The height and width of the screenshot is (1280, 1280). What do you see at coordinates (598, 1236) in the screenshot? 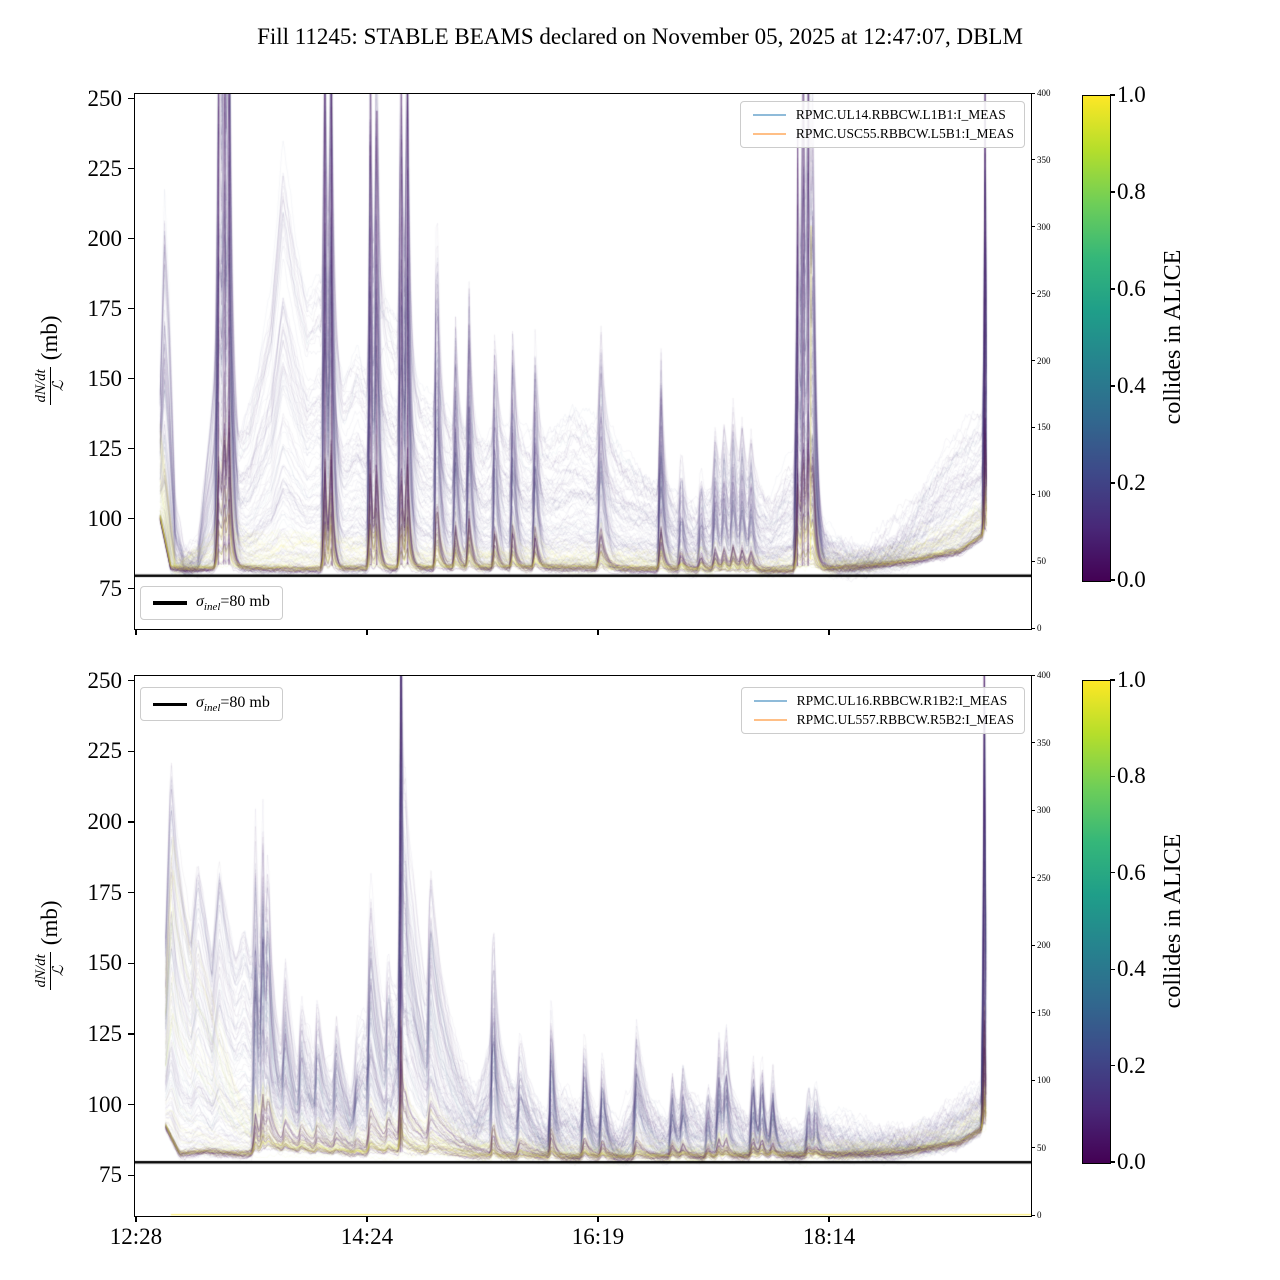
I see `beam2-xtick-label-16:19: 16:19` at bounding box center [598, 1236].